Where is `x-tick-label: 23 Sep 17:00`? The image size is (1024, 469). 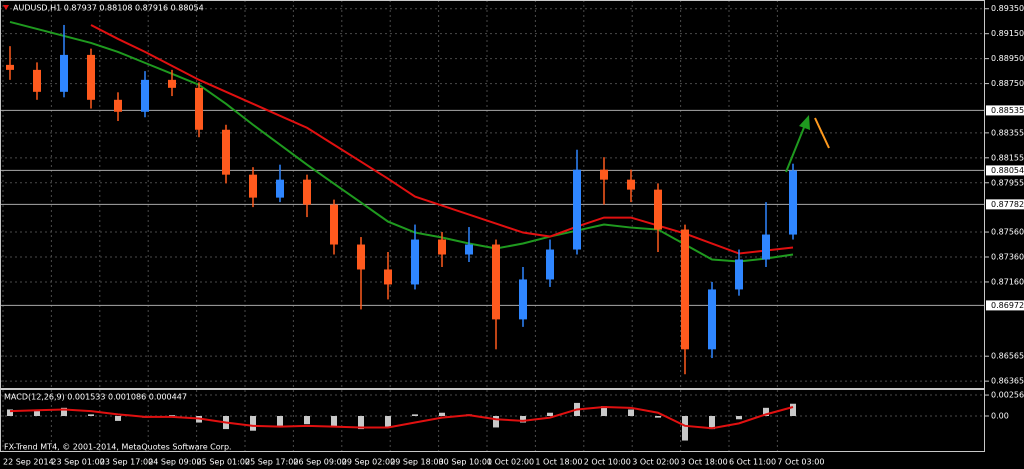
x-tick-label: 23 Sep 17:00 is located at coordinates (126, 462).